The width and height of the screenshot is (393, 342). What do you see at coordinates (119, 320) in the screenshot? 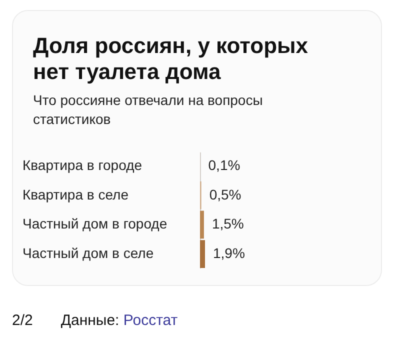
I see `text: Данные: Росстат` at bounding box center [119, 320].